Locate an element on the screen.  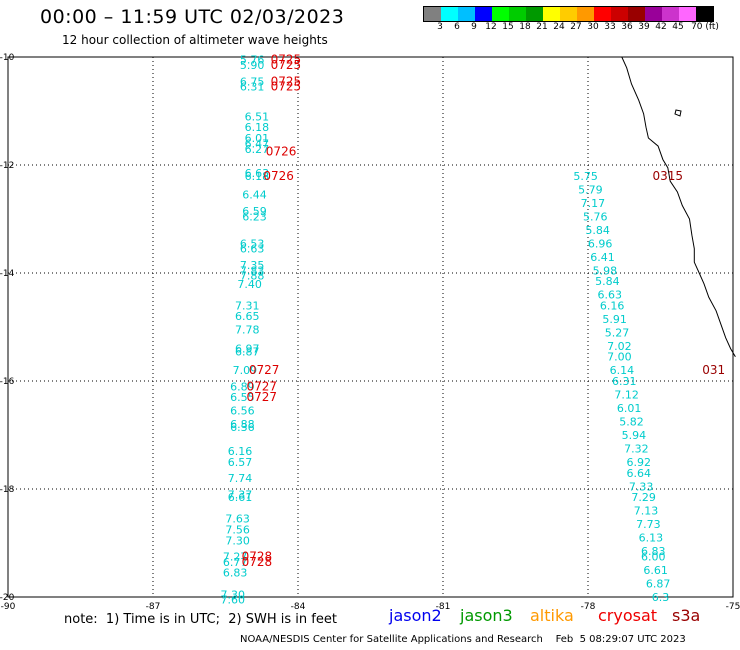
swh-label: 6.89 is located at coordinates (242, 386).